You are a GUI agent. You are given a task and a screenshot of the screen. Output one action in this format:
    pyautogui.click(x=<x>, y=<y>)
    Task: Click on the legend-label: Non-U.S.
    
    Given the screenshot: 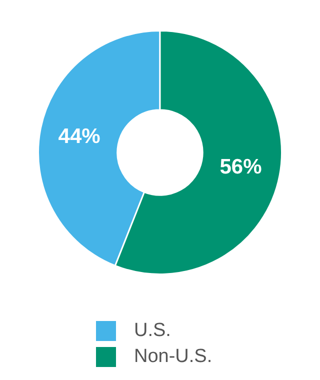 What is the action you would take?
    pyautogui.click(x=173, y=357)
    